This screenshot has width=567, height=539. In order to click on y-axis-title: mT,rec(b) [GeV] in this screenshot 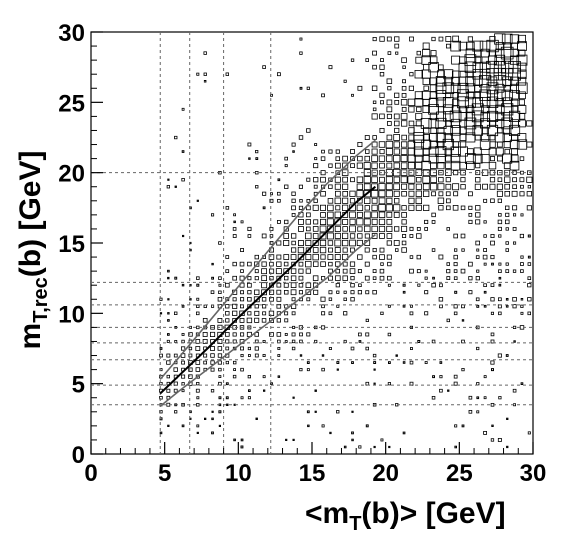, I will do `click(33, 250)`.